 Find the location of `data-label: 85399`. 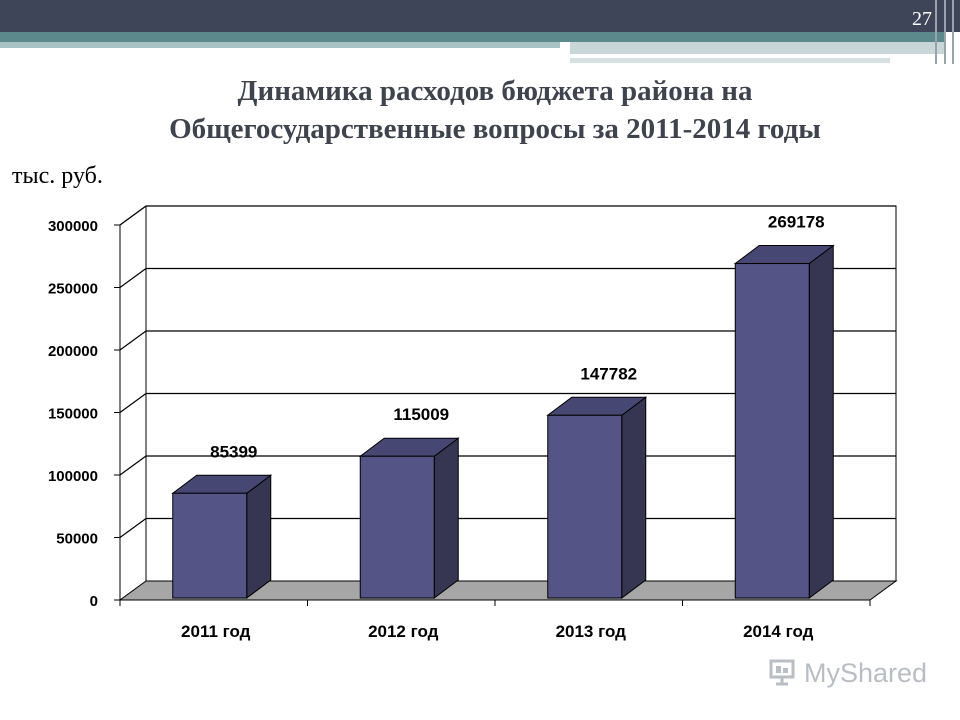

data-label: 85399 is located at coordinates (233, 451).